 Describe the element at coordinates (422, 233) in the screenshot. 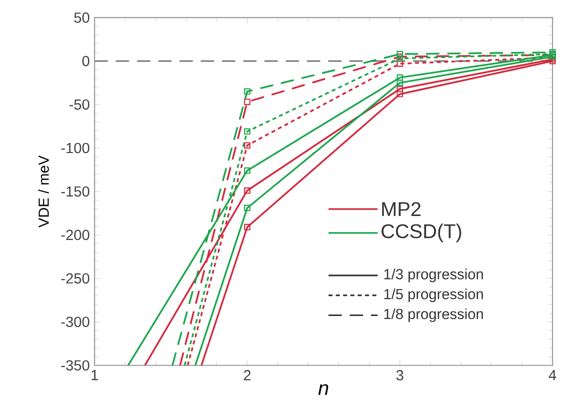

I see `legend-label: CCSD(T)` at that location.